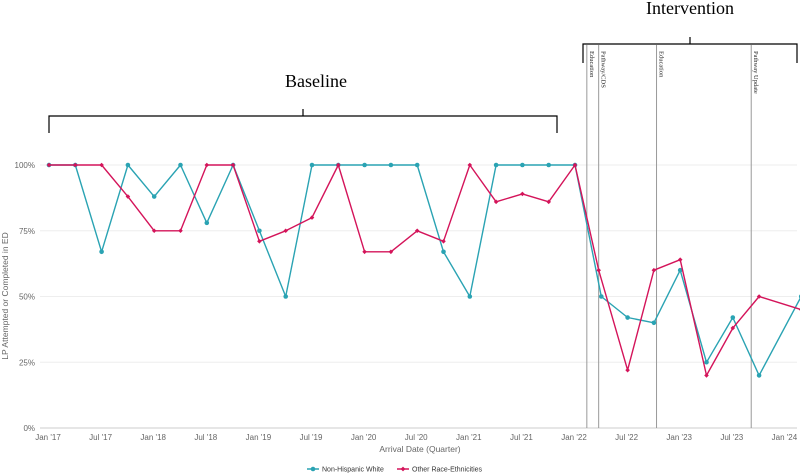 This screenshot has height=476, width=800. What do you see at coordinates (316, 81) in the screenshot?
I see `baseline-label: Baseline` at bounding box center [316, 81].